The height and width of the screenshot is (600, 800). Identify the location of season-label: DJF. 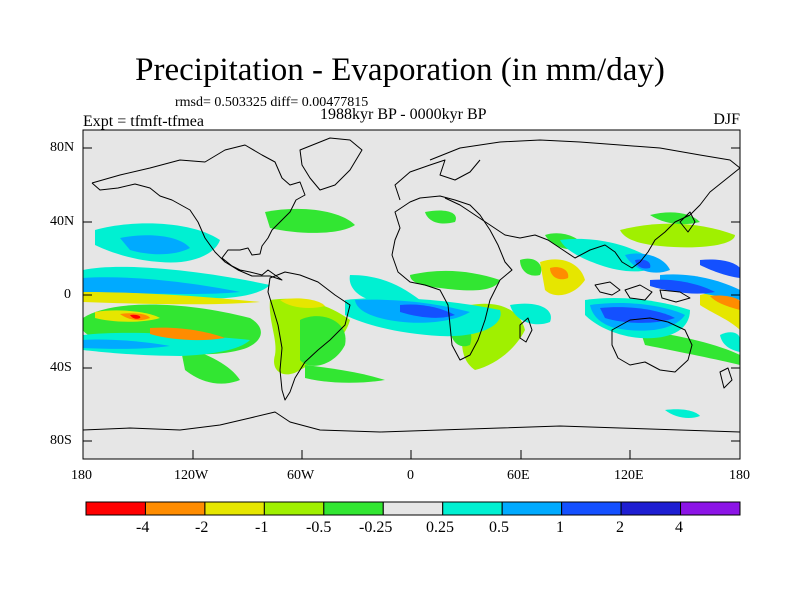
(726, 119).